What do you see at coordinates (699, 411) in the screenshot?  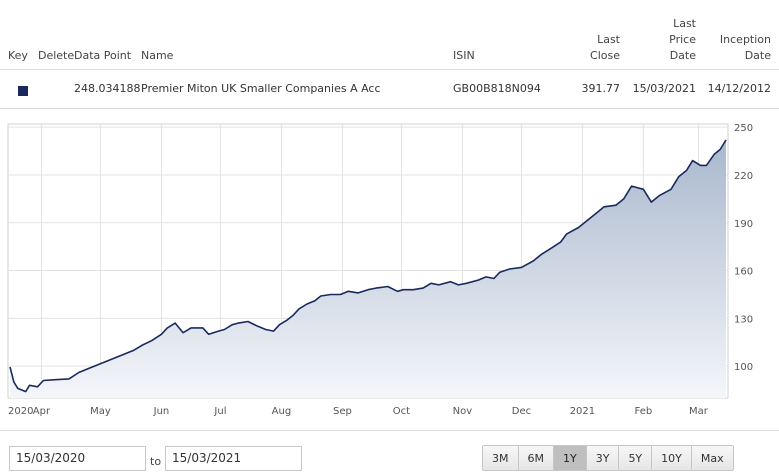 I see `x-tick-label: Mar` at bounding box center [699, 411].